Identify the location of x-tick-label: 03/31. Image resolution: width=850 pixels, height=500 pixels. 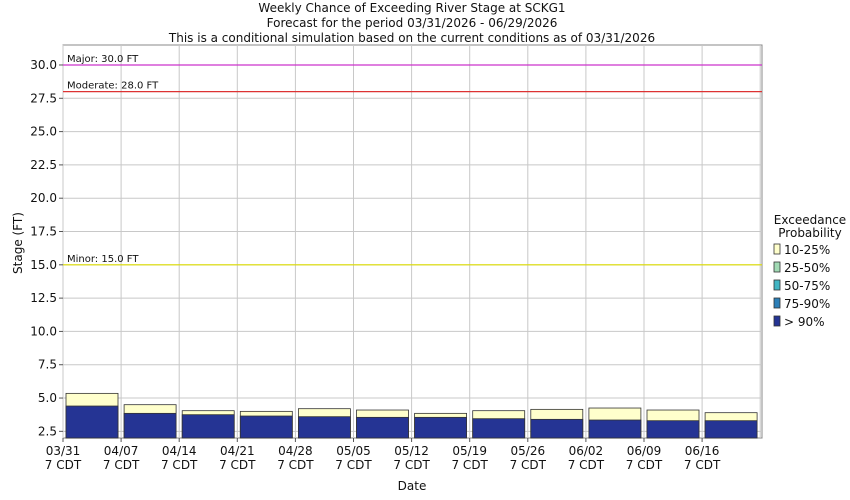
(63, 451).